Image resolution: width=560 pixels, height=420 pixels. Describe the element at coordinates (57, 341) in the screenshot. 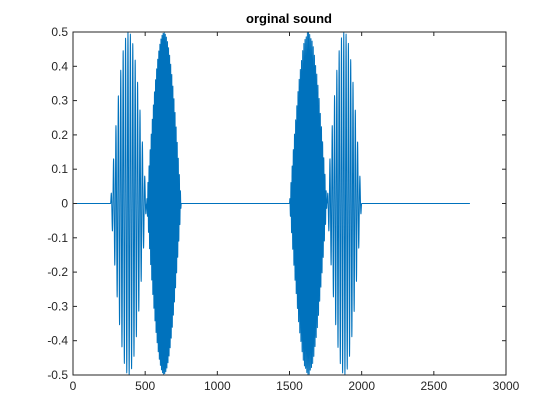

I see `y-tick-label: -0.4` at that location.